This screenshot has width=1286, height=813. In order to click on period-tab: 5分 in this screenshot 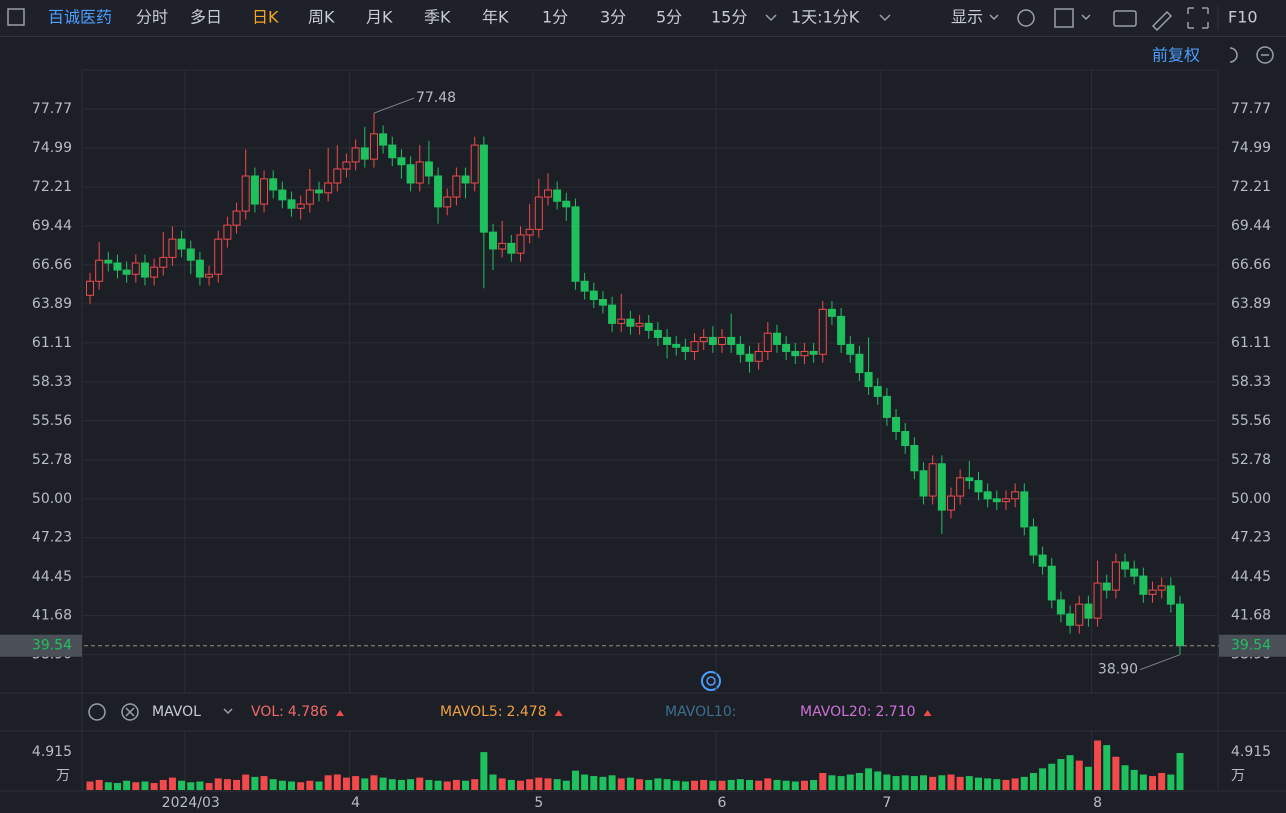, I will do `click(669, 17)`.